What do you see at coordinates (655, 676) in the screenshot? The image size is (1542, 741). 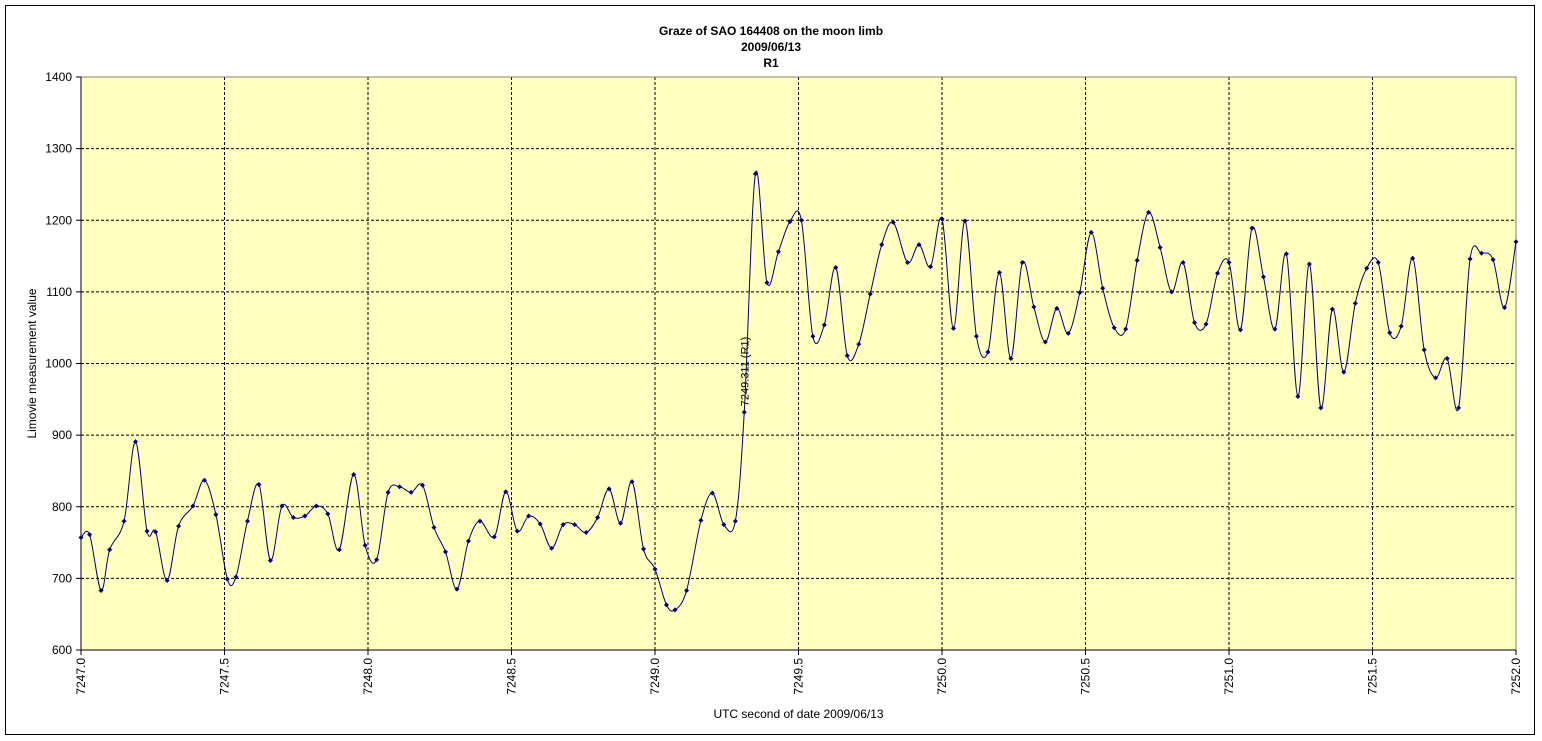 I see `x-tick-label-4: 7249.0` at bounding box center [655, 676].